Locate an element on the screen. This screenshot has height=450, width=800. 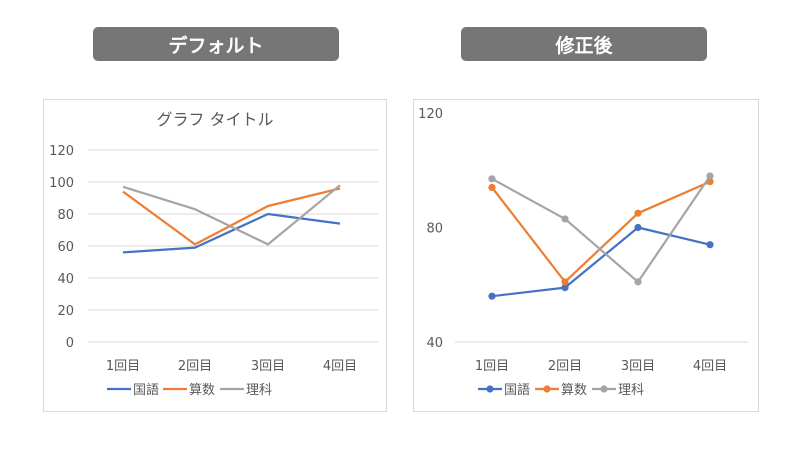
header-modified: 修正後 is located at coordinates (584, 44).